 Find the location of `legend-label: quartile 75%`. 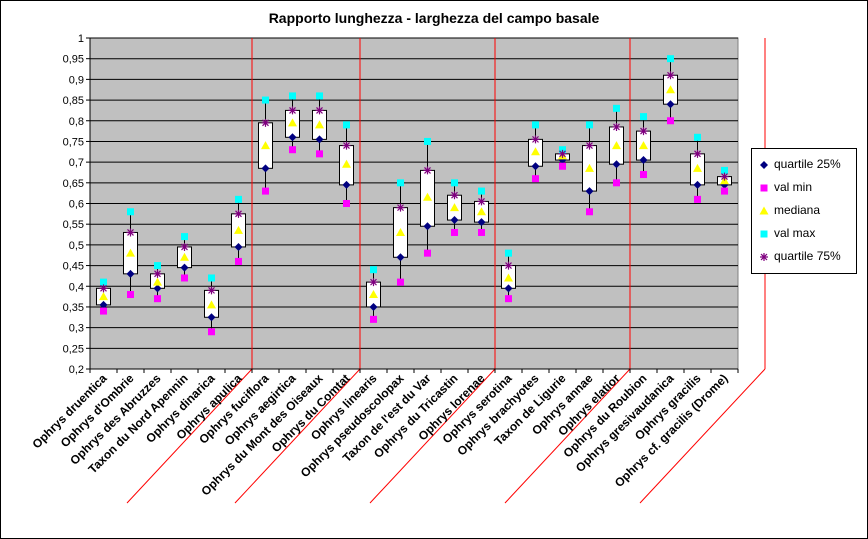

legend-label: quartile 75% is located at coordinates (807, 256).